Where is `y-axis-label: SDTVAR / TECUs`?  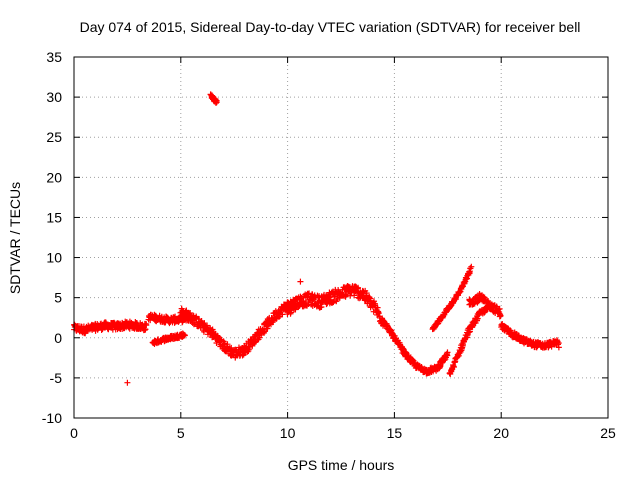
y-axis-label: SDTVAR / TECUs is located at coordinates (15, 238).